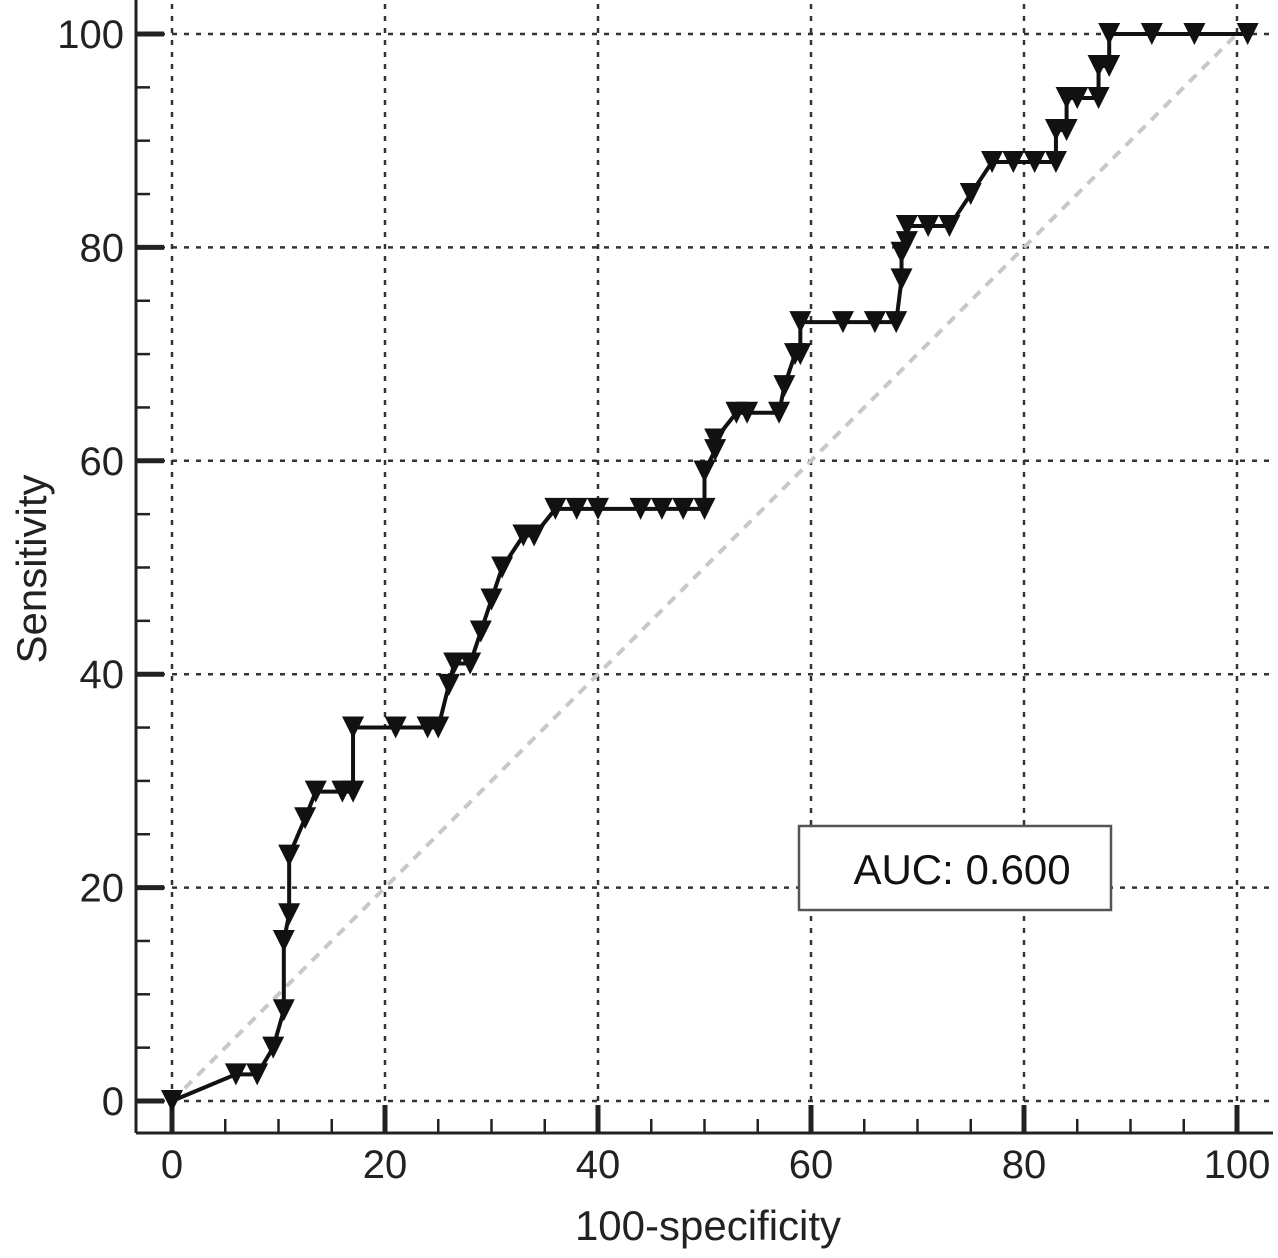 The height and width of the screenshot is (1258, 1278). What do you see at coordinates (102, 675) in the screenshot?
I see `y-tick-label: 40` at bounding box center [102, 675].